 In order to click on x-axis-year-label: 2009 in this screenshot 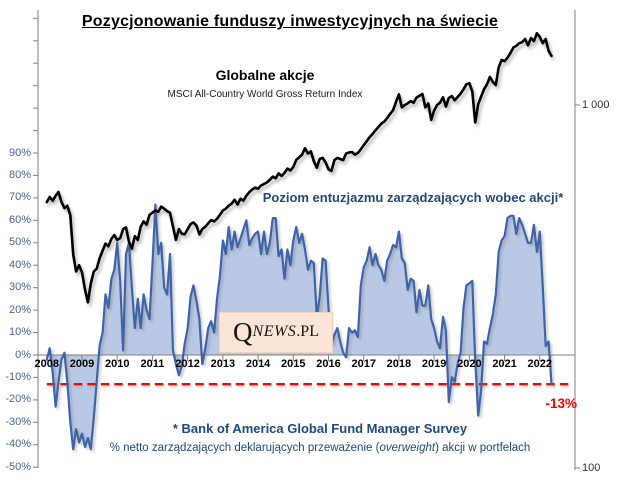, I will do `click(82, 364)`.